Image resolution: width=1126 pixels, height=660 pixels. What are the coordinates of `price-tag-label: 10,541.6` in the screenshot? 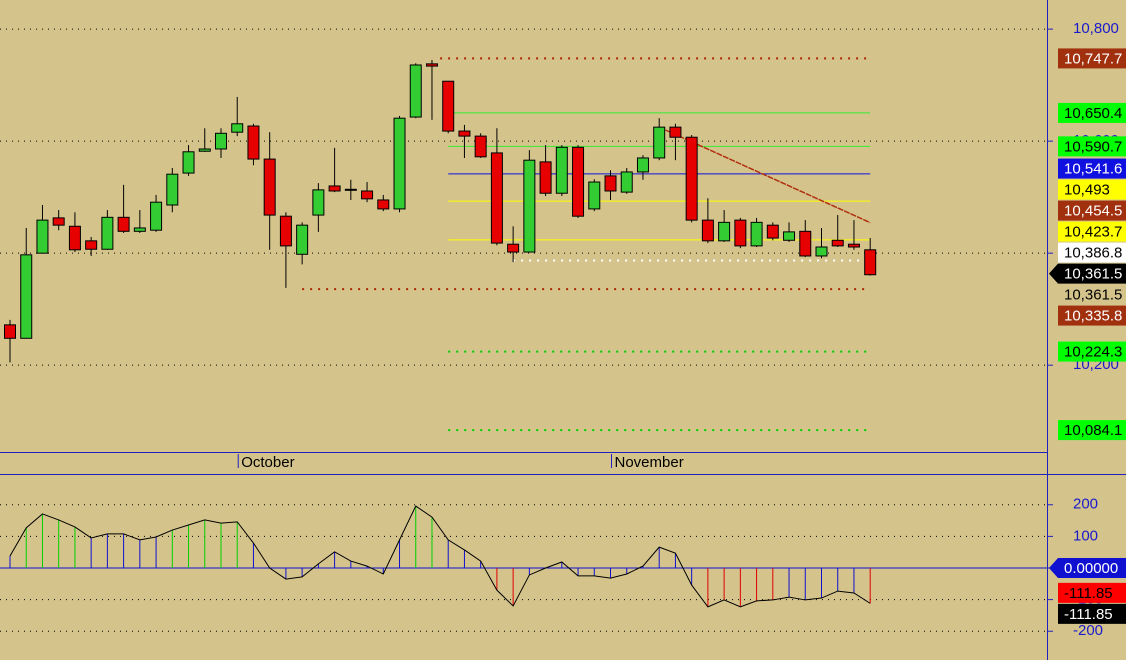 It's located at (1093, 169).